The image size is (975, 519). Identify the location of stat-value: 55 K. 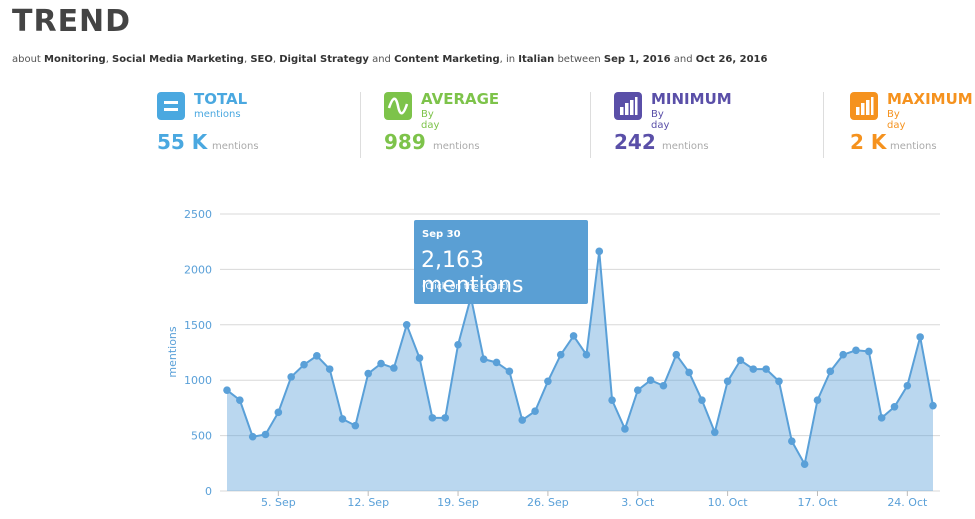
(182, 142).